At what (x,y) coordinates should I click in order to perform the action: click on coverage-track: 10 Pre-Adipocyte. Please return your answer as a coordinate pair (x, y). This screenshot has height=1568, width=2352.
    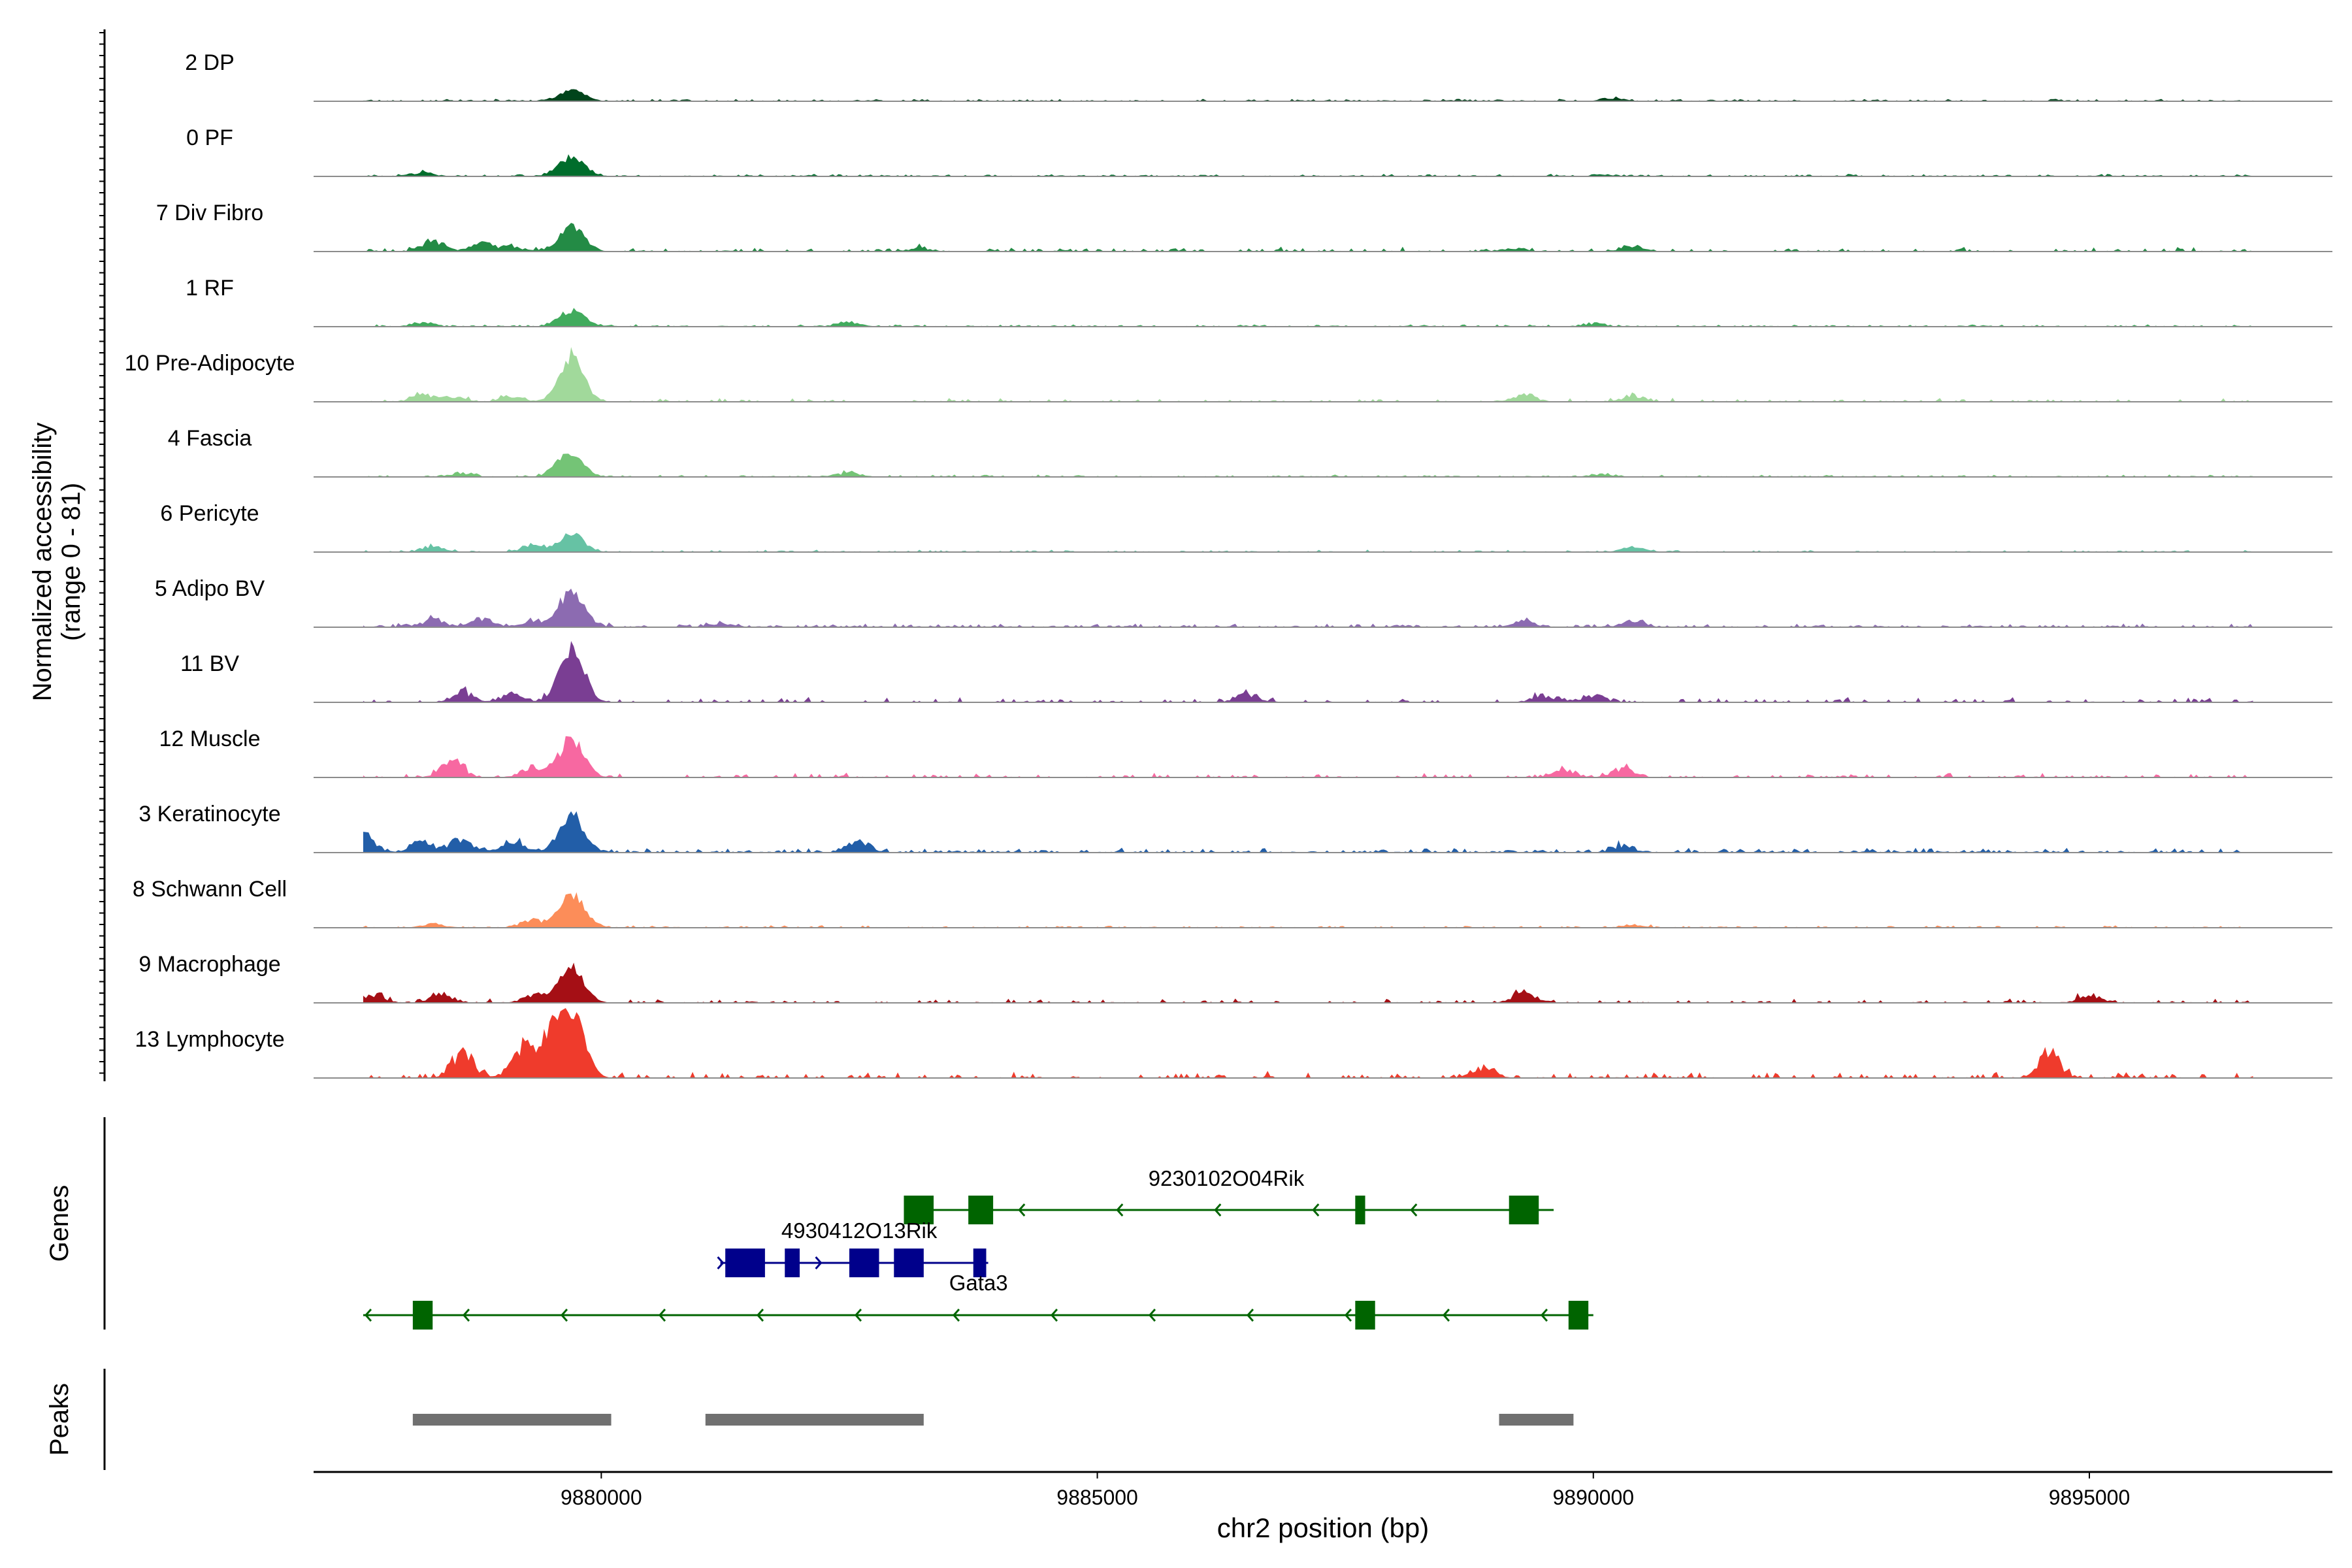
    Looking at the image, I should click on (1228, 374).